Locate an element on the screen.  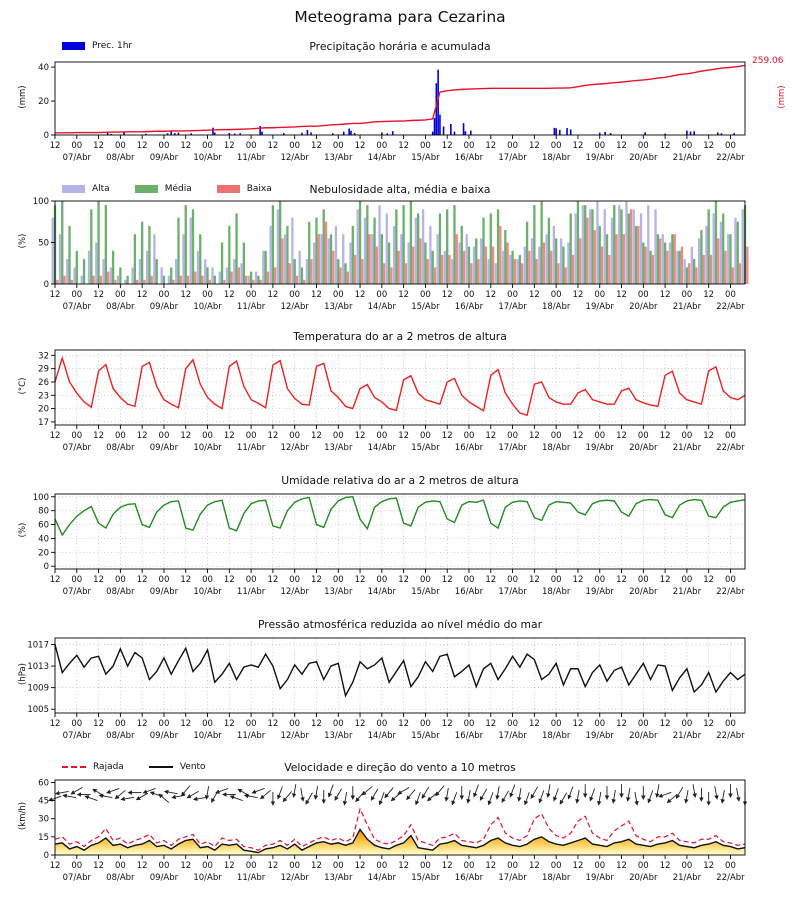
svg-text: 11/Abr is located at coordinates (251, 736).